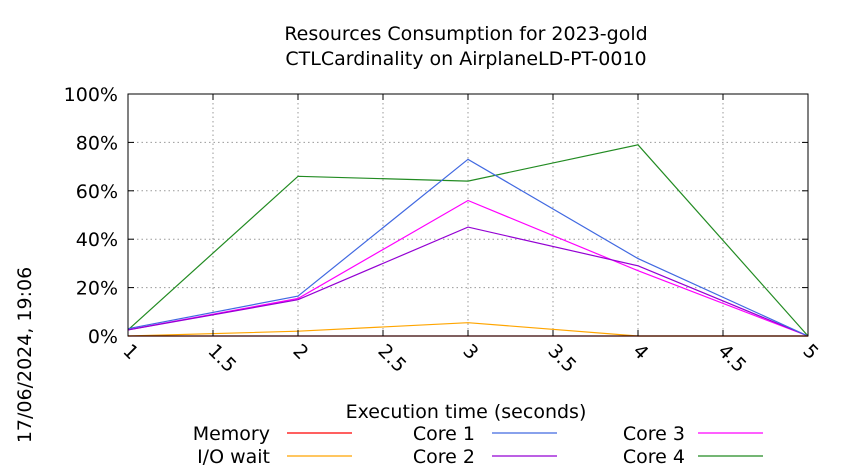 The height and width of the screenshot is (475, 850). I want to click on y-tick-label: 20%, so click(97, 289).